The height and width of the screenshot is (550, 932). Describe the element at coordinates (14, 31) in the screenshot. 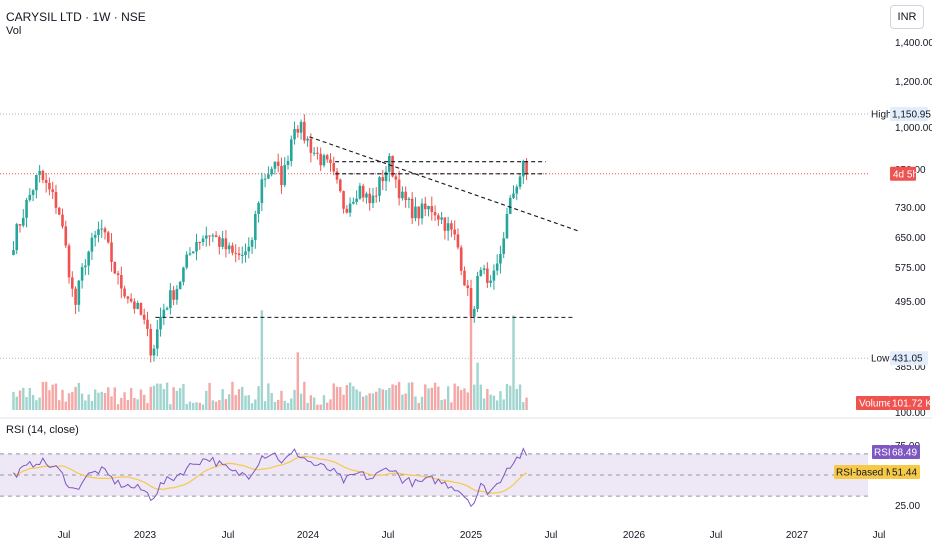

I see `volume-legend: Vol` at that location.